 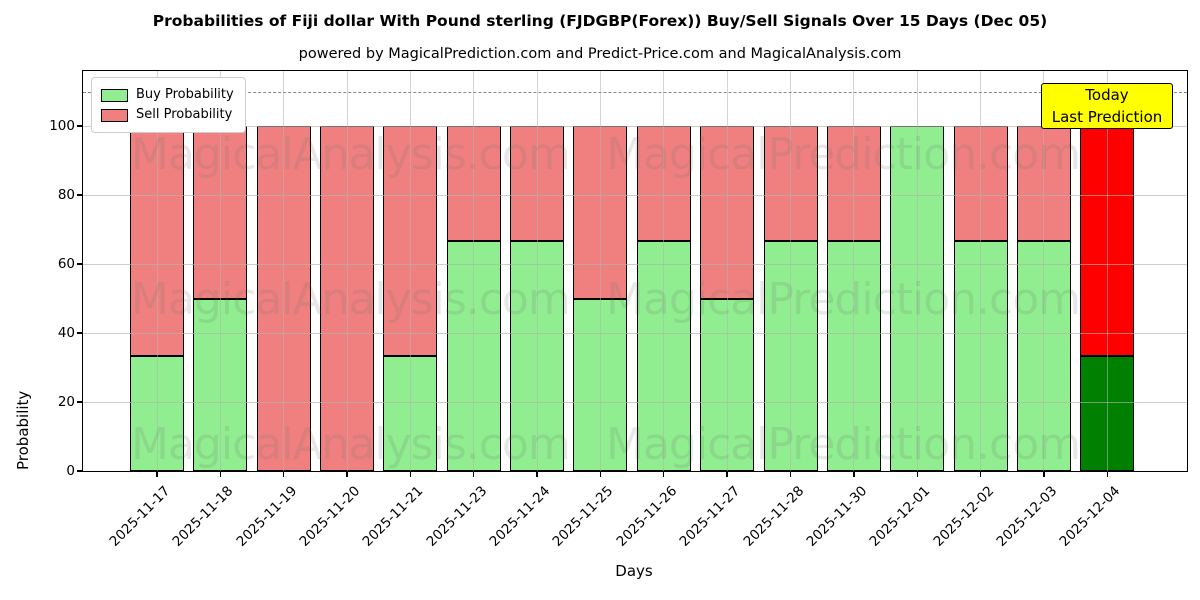 What do you see at coordinates (114, 95) in the screenshot?
I see `buy-swatch-icon` at bounding box center [114, 95].